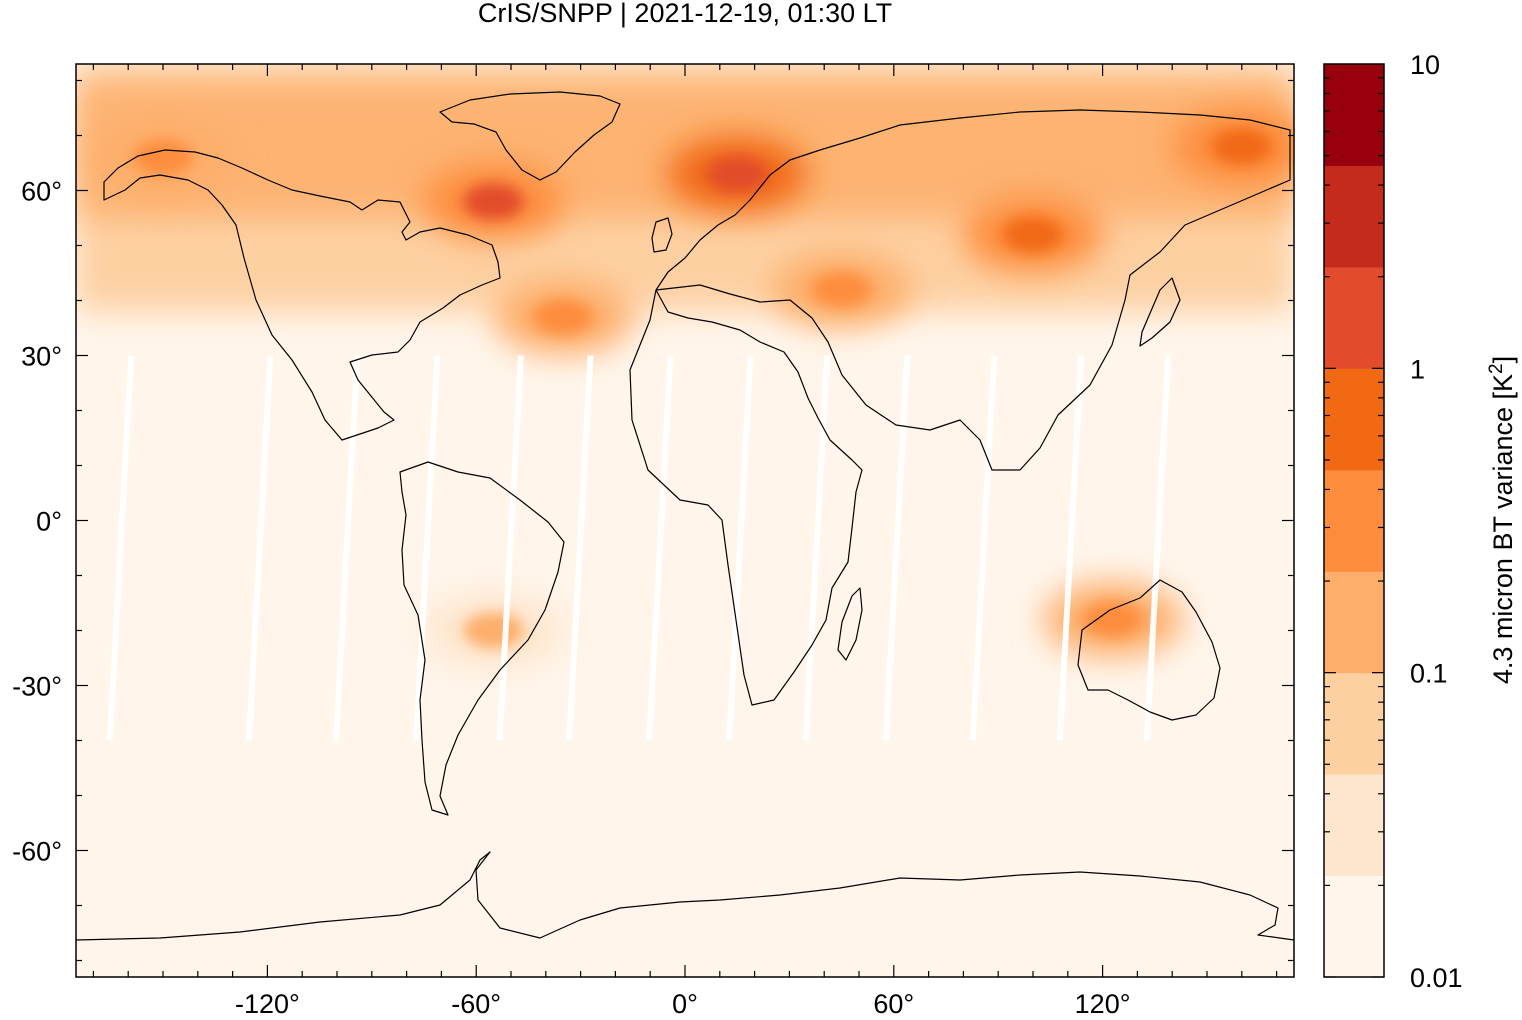 The width and height of the screenshot is (1522, 1020). I want to click on coastline-north-america, so click(302, 295).